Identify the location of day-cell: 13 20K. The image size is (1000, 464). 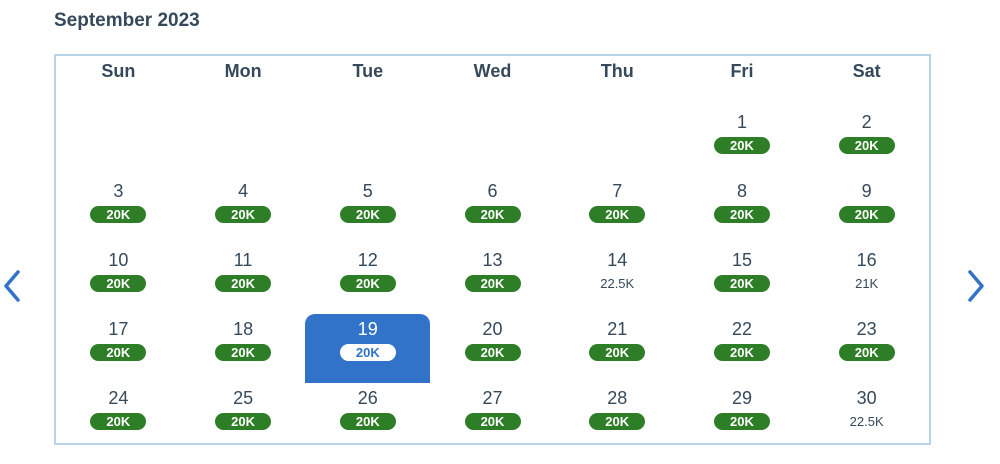
(492, 279).